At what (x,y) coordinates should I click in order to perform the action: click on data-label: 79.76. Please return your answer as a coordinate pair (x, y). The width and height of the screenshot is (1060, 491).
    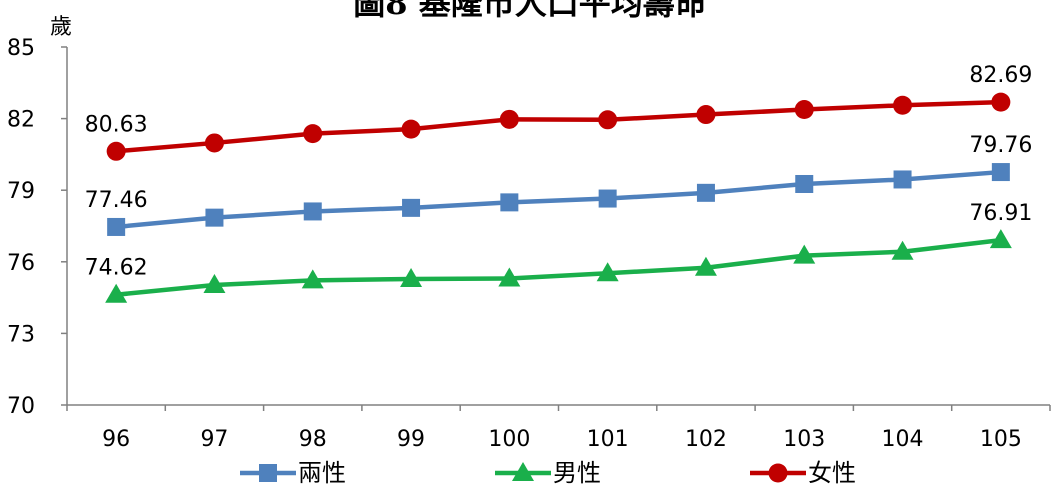
    Looking at the image, I should click on (1000, 145).